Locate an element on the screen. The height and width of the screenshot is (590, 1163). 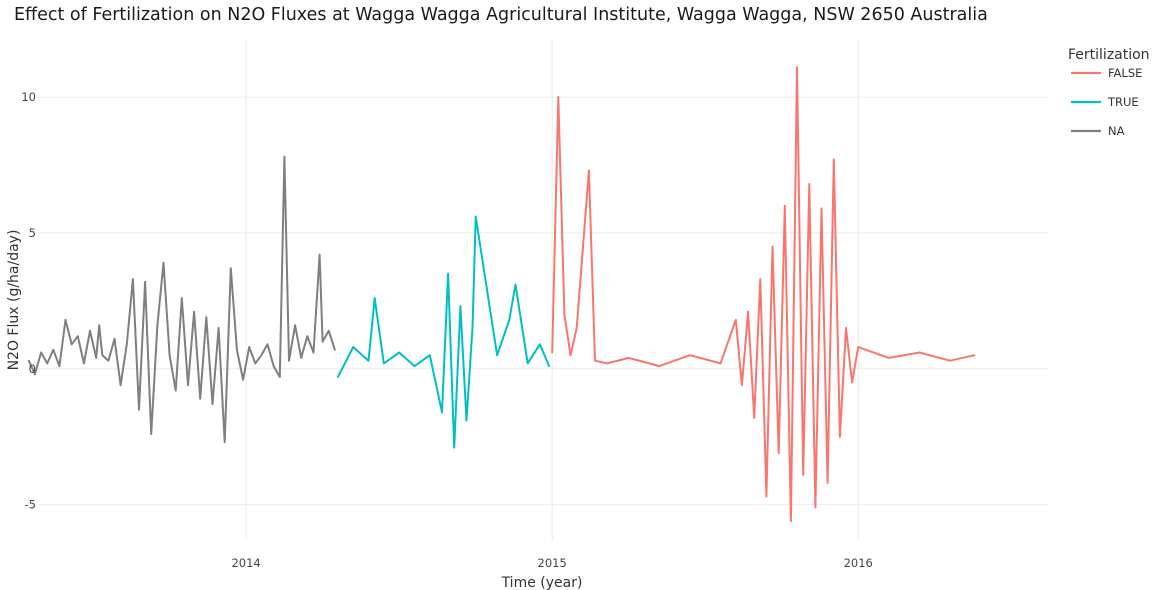
legend-item-false: FALSE is located at coordinates (1106, 73).